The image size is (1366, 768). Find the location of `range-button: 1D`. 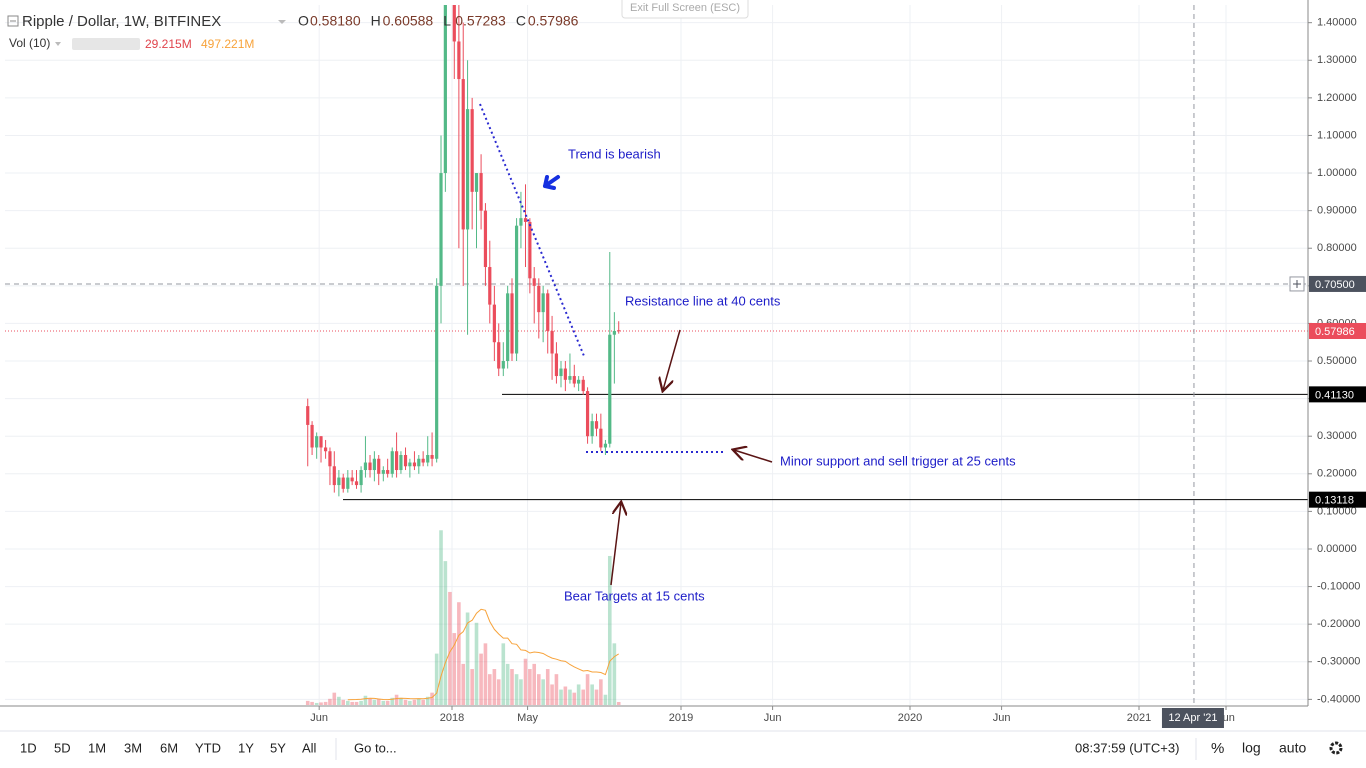

range-button: 1D is located at coordinates (28, 747).